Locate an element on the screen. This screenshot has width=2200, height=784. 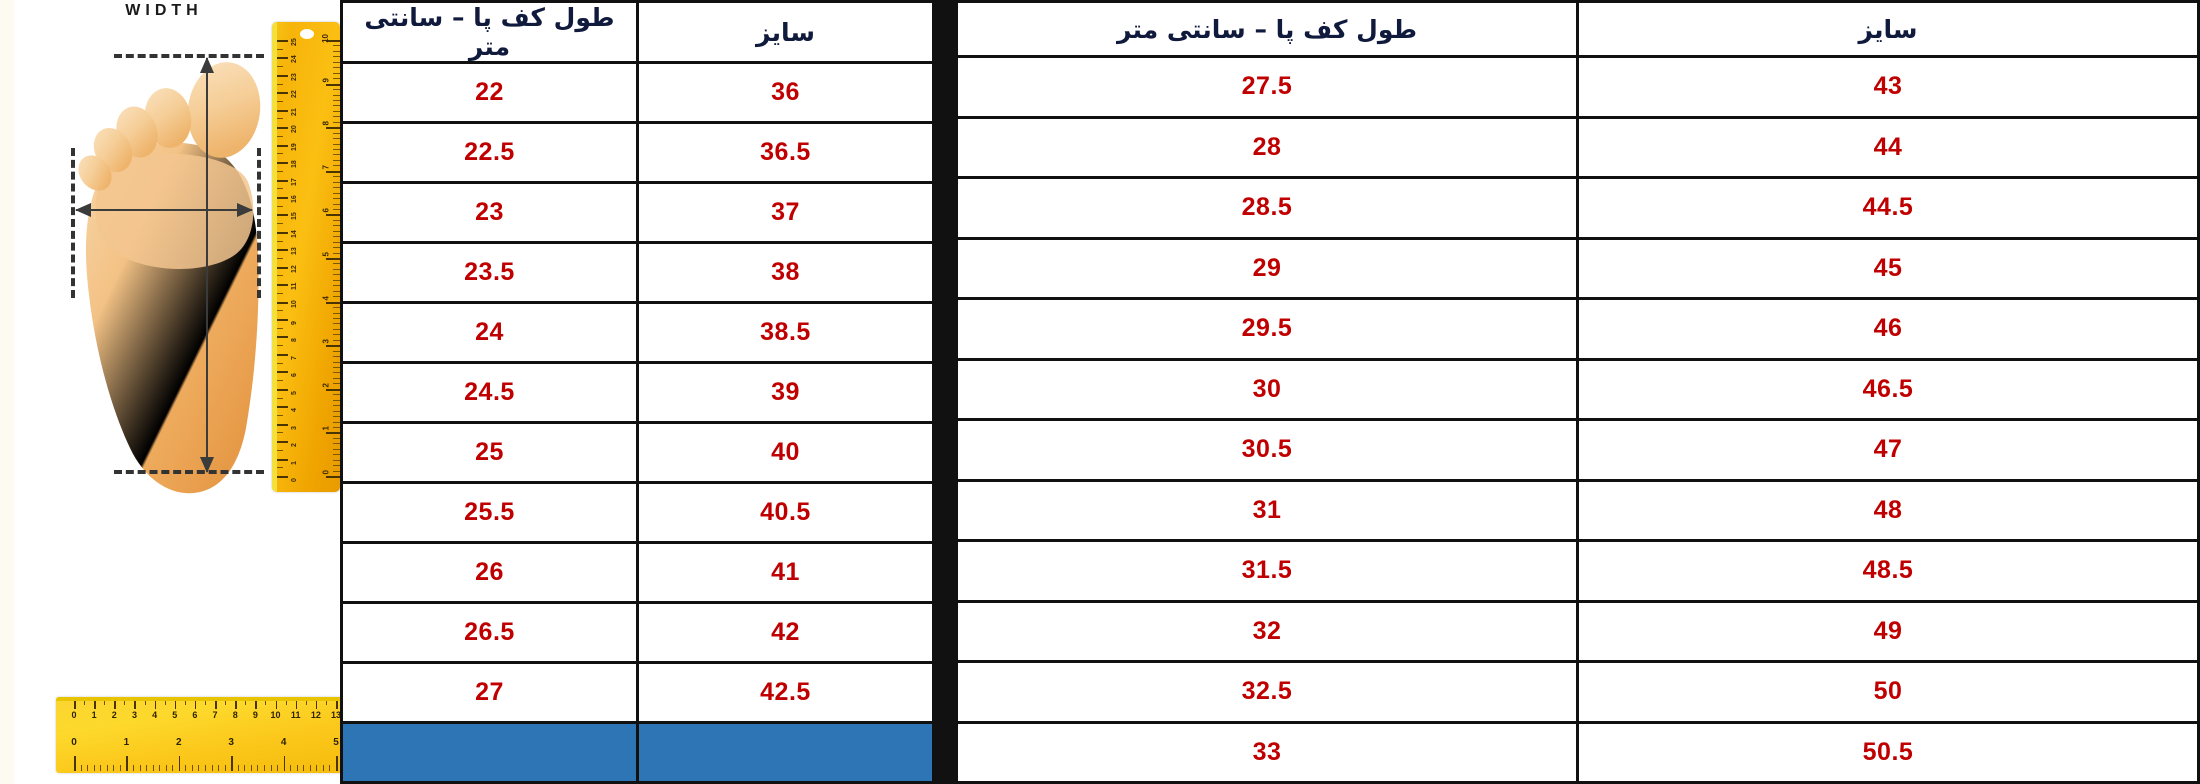
table-row: 26 41 is located at coordinates (637, 572).